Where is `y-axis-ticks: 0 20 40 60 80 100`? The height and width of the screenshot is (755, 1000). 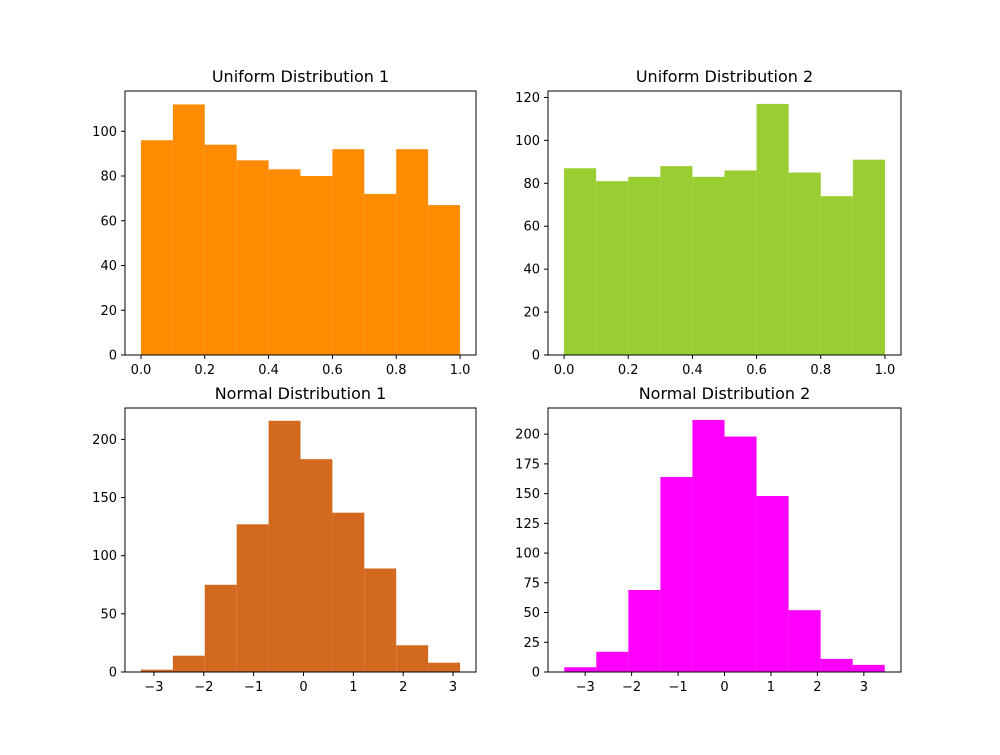 y-axis-ticks: 0 20 40 60 80 100 is located at coordinates (108, 244).